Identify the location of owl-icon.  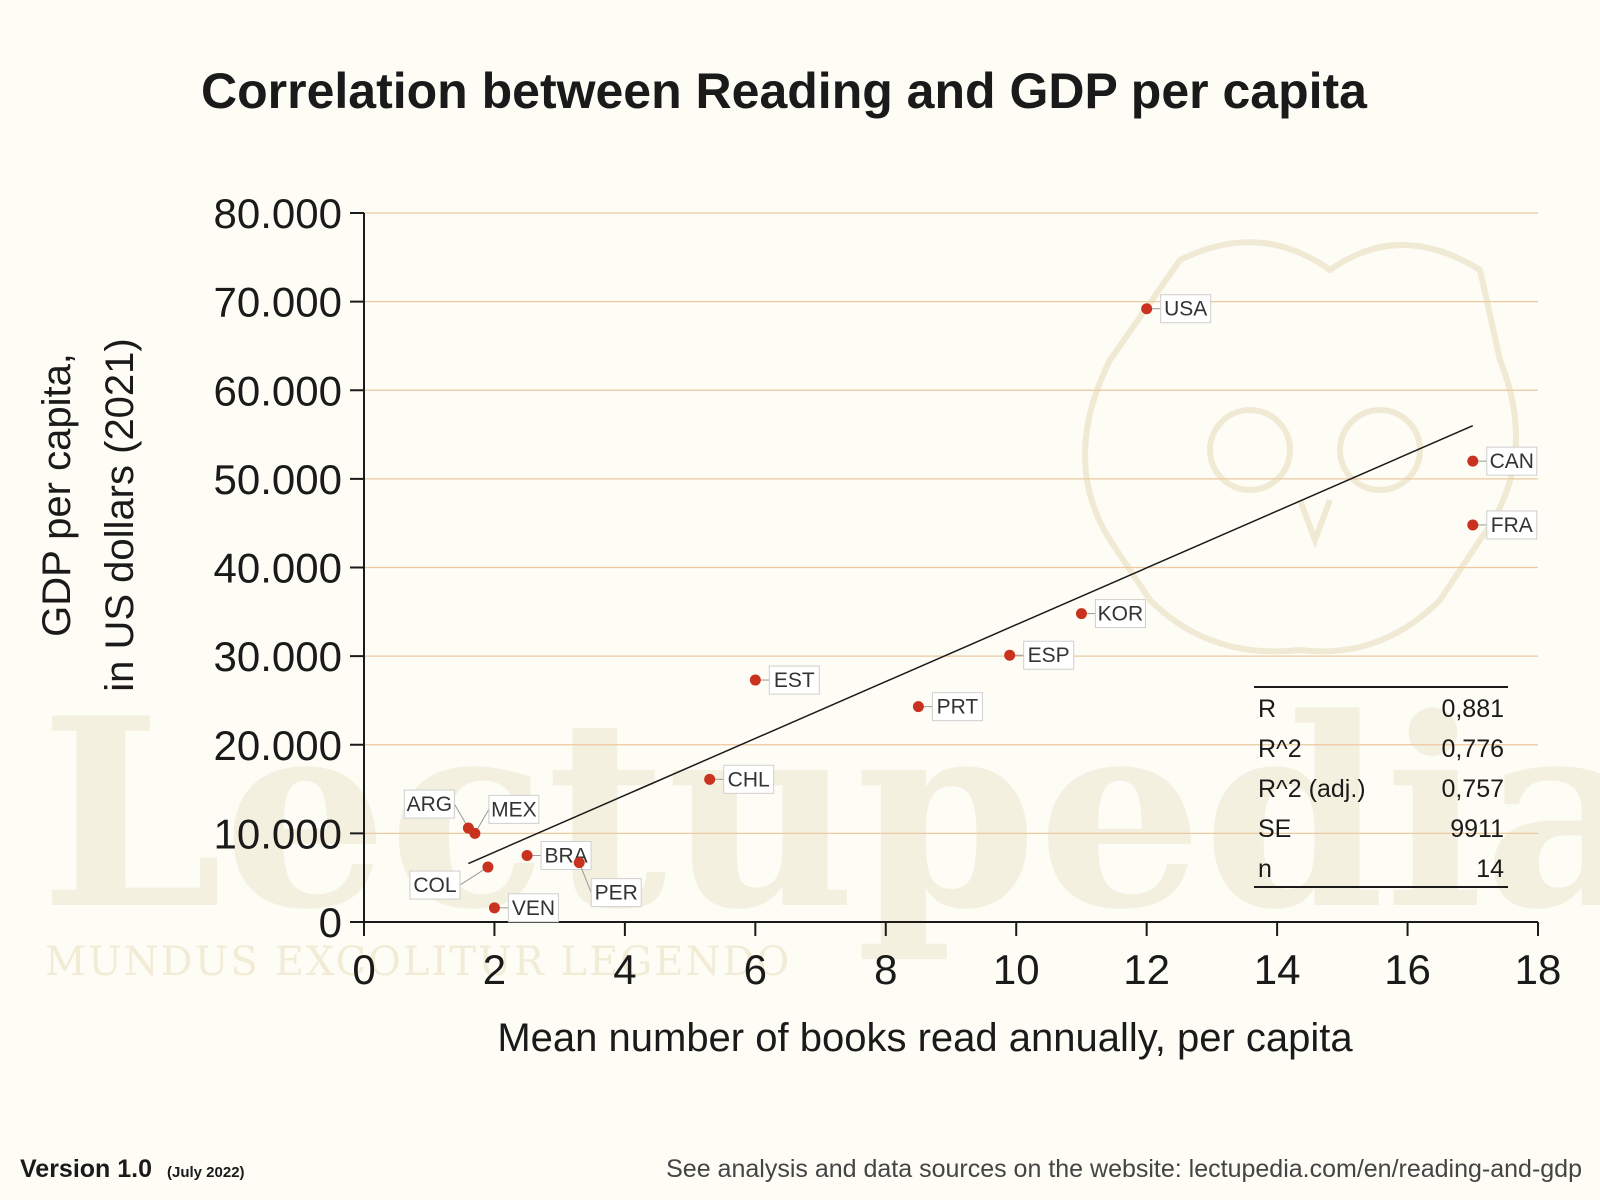
(1300, 447).